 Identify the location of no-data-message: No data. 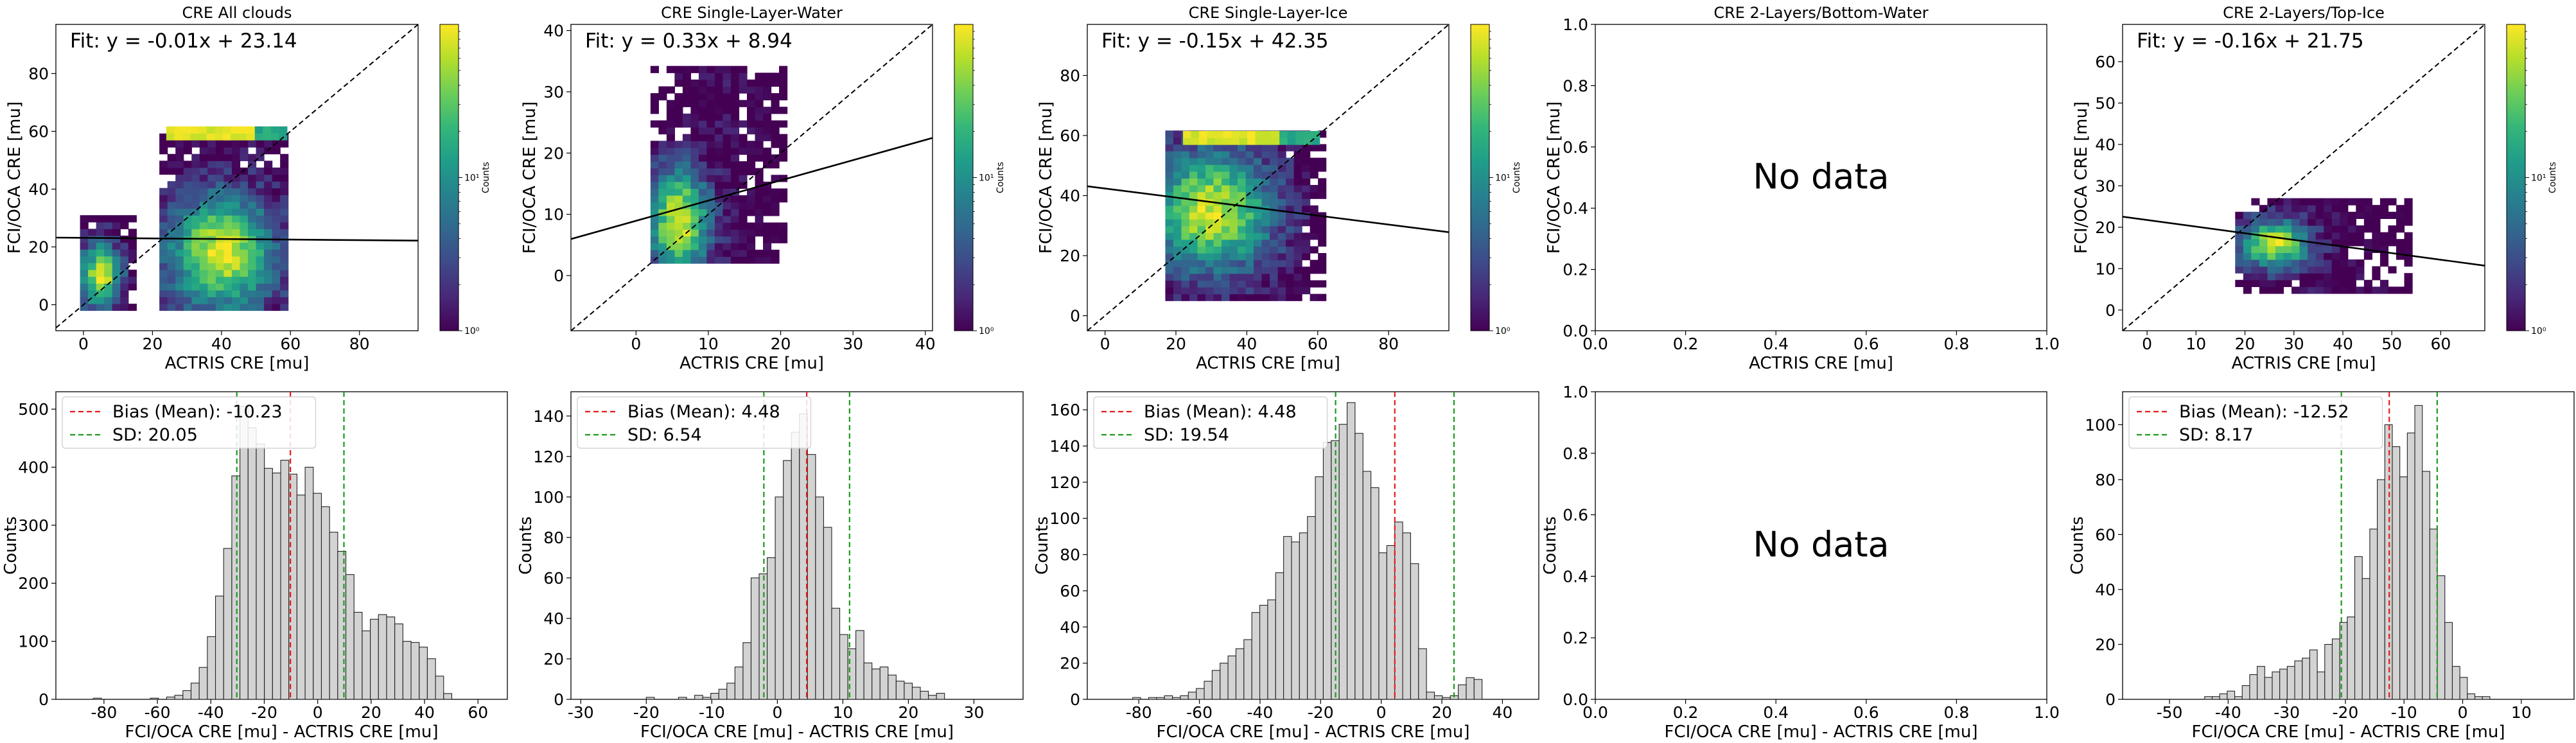
(1821, 545).